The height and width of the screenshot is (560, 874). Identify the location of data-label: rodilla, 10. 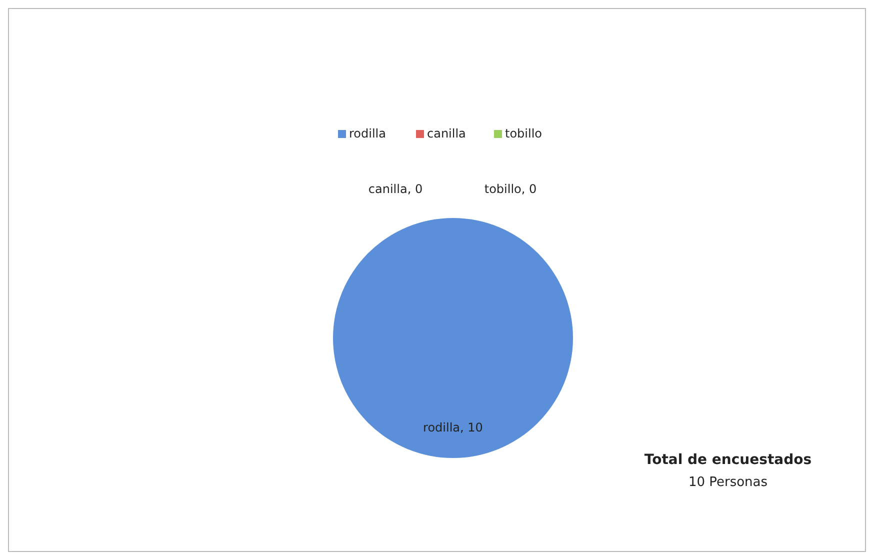
(453, 427).